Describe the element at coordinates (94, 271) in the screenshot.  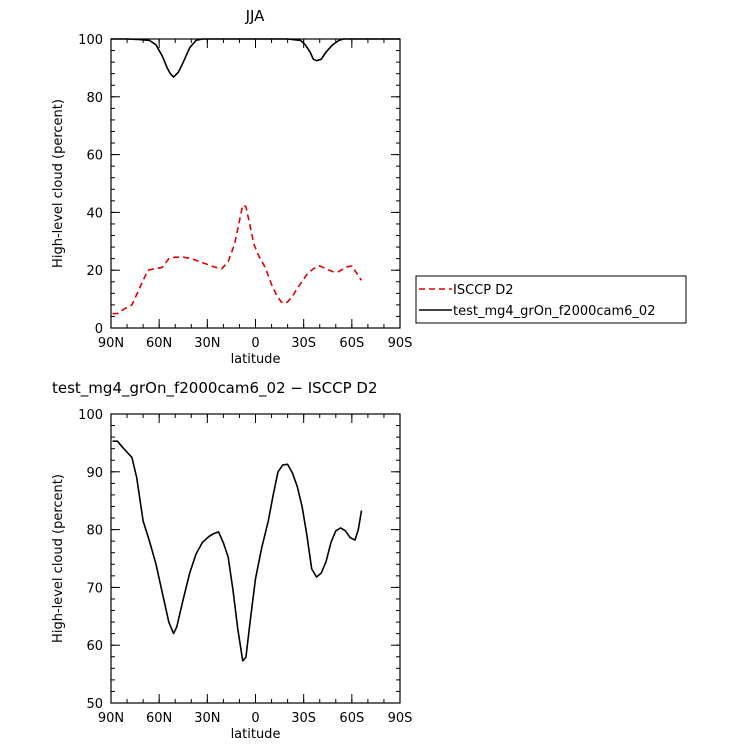
I see `y-tick-label: 20` at that location.